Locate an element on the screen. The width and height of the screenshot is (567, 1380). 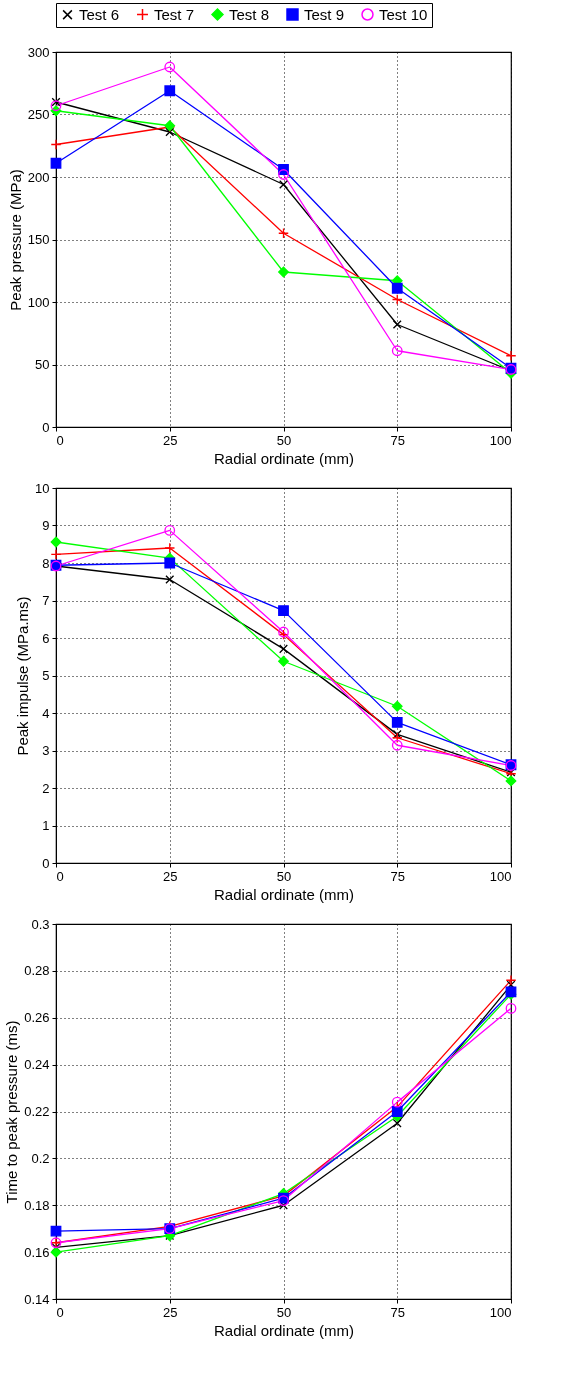
y-tick-label: 100 is located at coordinates (38, 302).